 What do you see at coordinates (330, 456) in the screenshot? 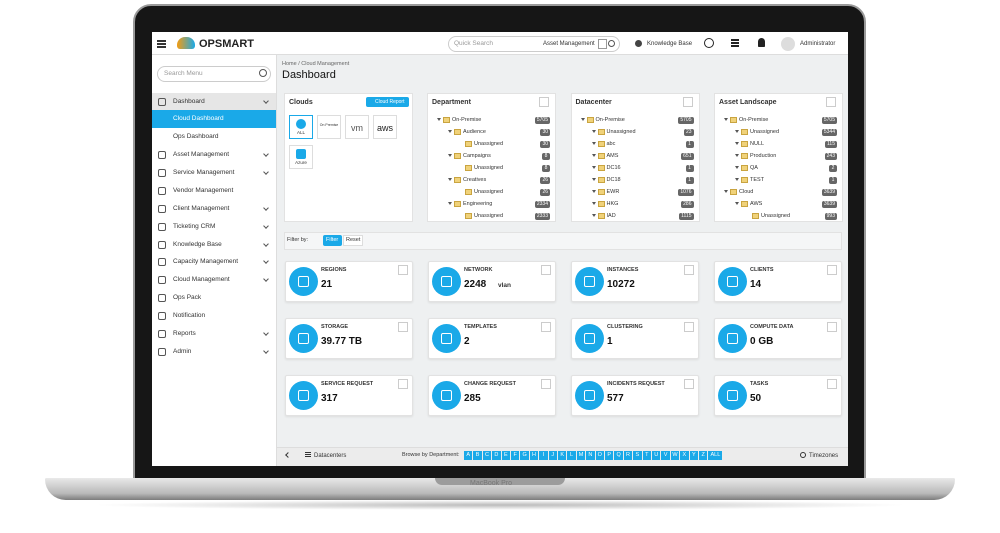
I see `datacenters-link: Datacenters` at bounding box center [330, 456].